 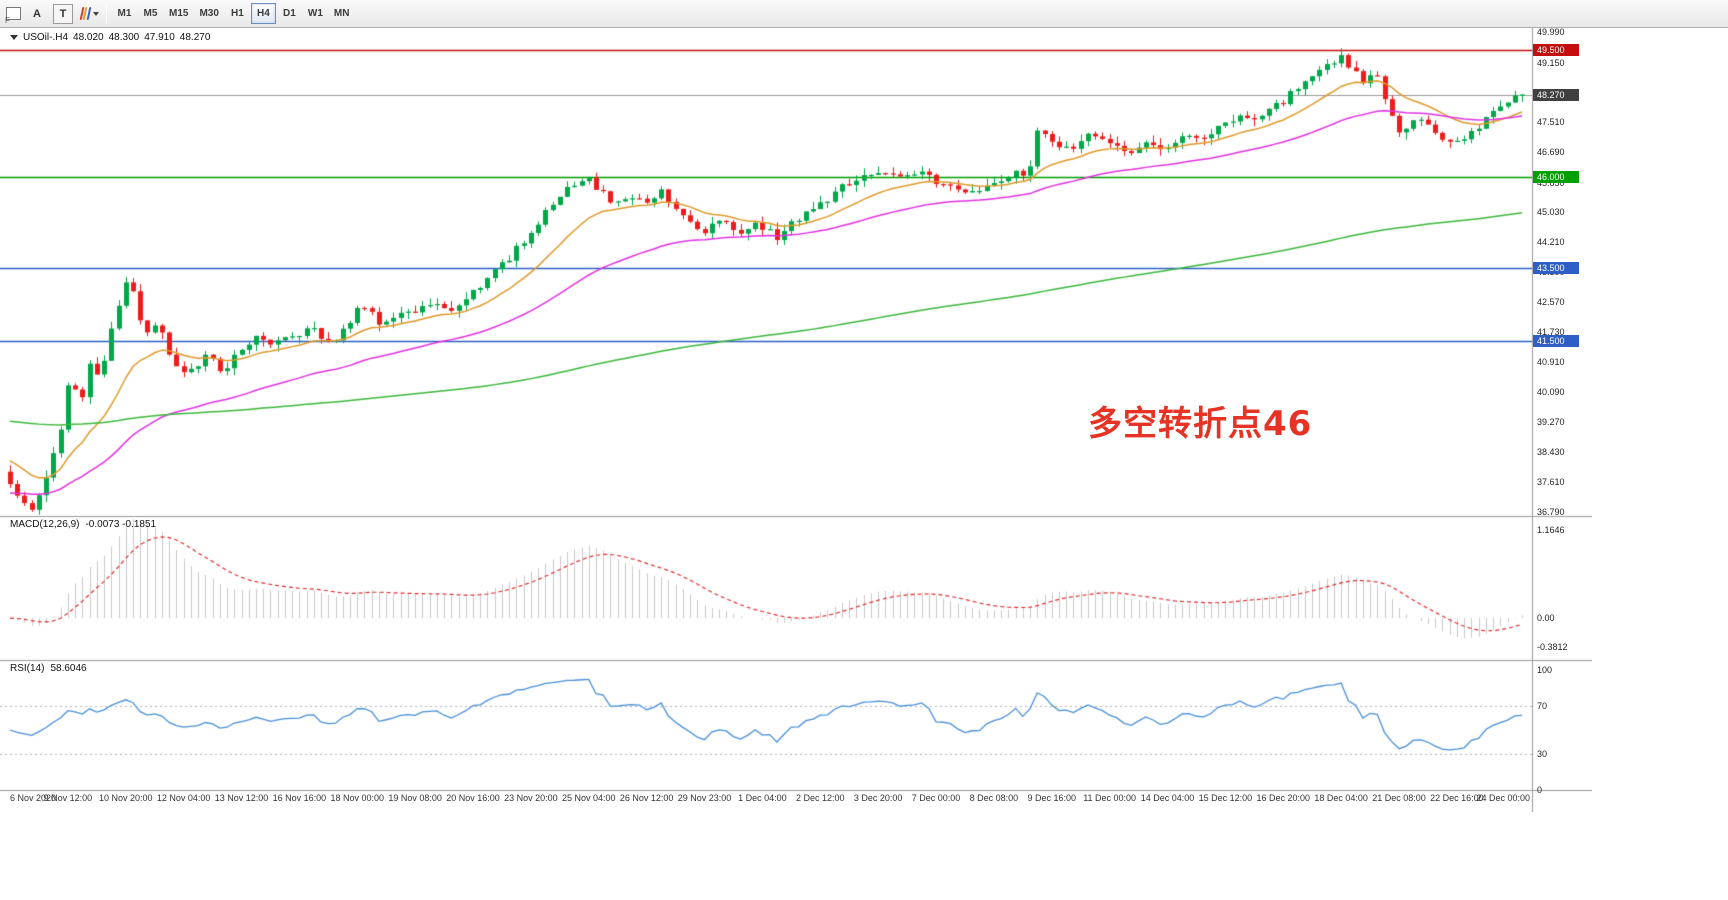 I want to click on timeframe-group: M1 M5 M15 M30 H1 H4 D1 W1 MN, so click(x=233, y=13).